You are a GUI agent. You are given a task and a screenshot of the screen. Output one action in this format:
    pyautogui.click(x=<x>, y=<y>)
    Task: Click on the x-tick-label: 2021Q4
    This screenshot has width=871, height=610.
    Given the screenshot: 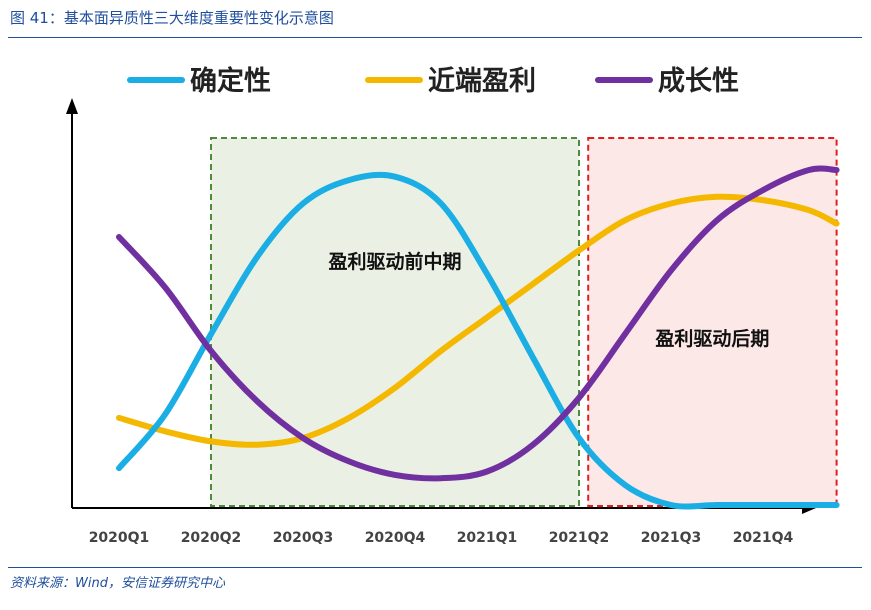 What is the action you would take?
    pyautogui.click(x=763, y=538)
    